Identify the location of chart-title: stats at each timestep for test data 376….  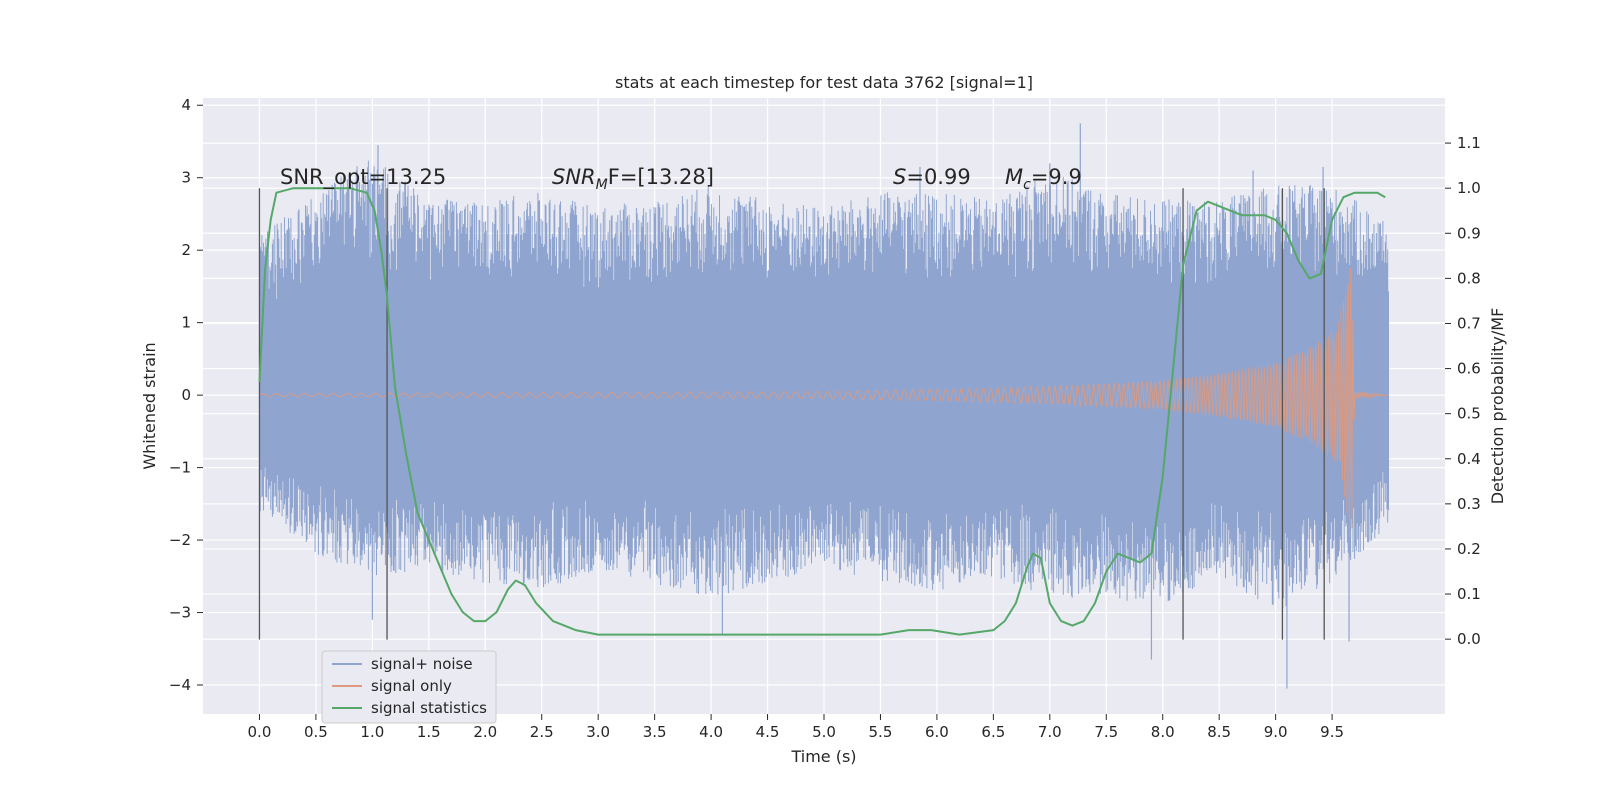
(824, 82).